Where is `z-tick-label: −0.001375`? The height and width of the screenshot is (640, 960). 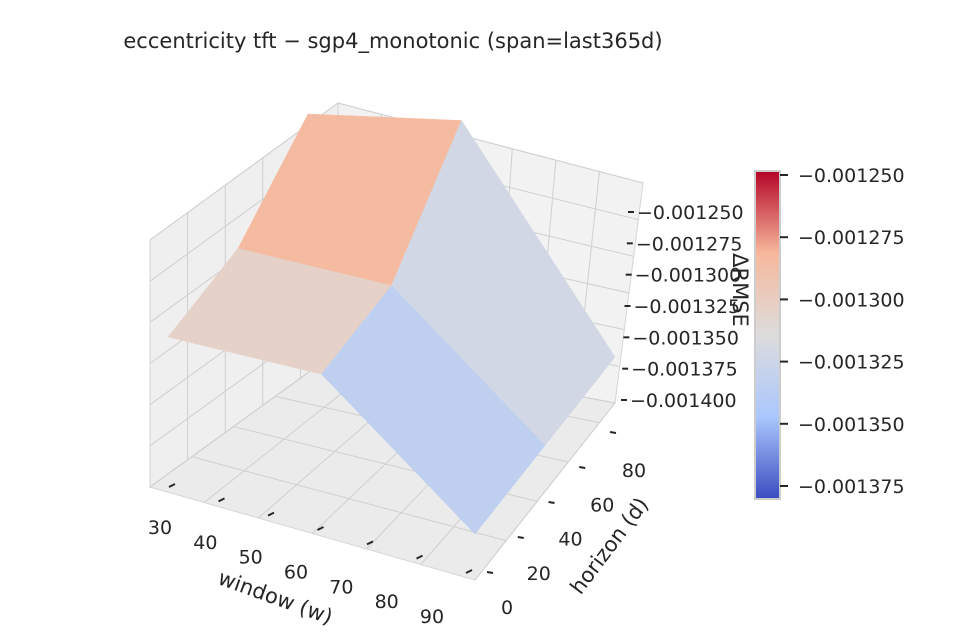
z-tick-label: −0.001375 is located at coordinates (684, 370).